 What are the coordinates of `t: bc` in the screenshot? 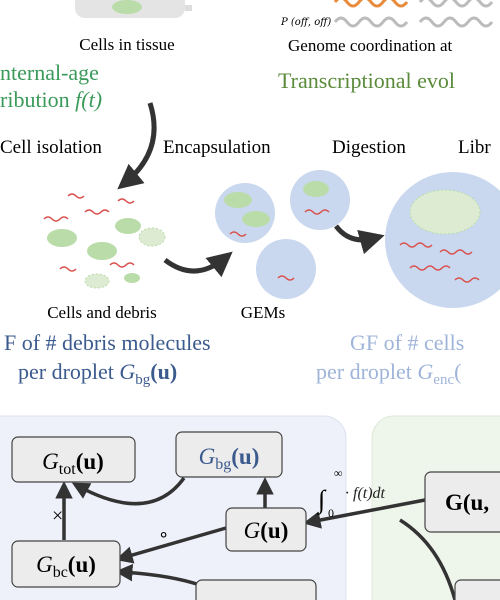 It's located at (60, 572).